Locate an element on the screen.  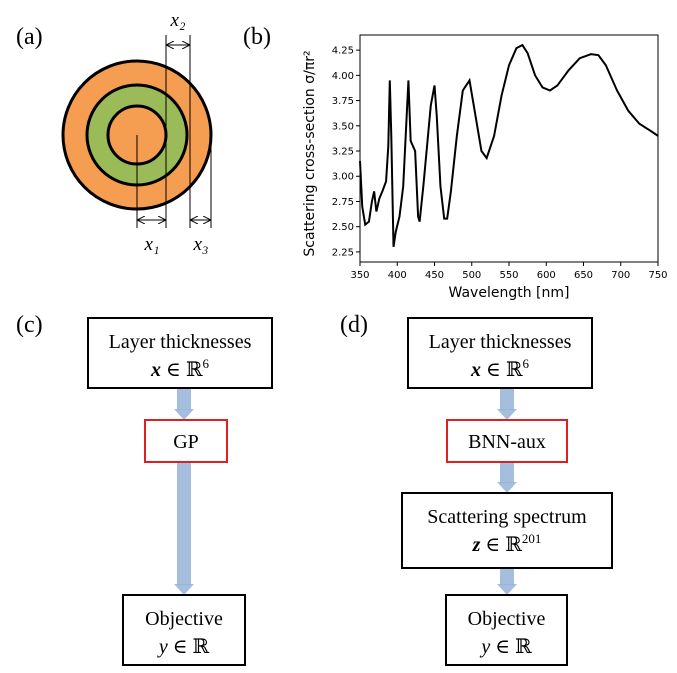
x-tick-label: 600 is located at coordinates (546, 275).